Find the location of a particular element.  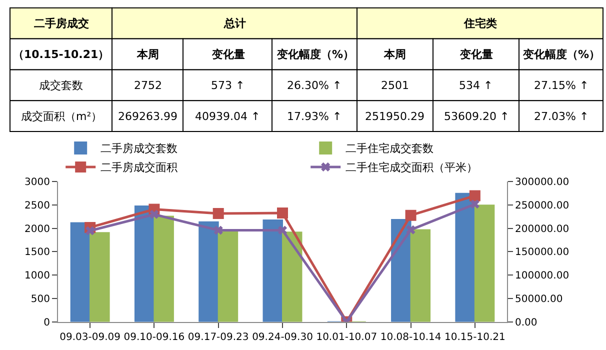

text: 住宅类 is located at coordinates (480, 23).